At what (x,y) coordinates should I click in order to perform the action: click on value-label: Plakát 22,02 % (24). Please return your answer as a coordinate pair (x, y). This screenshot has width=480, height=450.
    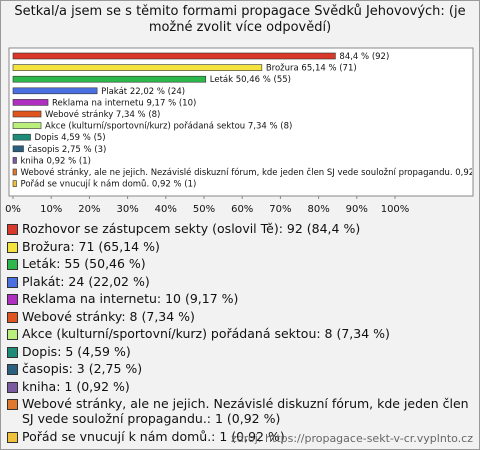
    Looking at the image, I should click on (143, 92).